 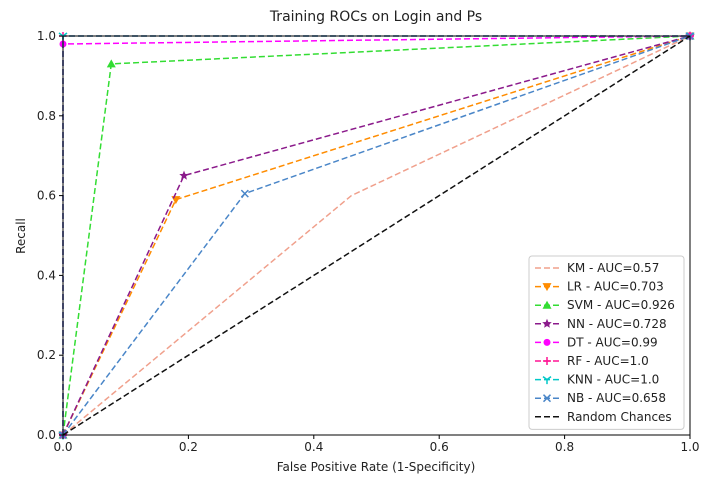 I want to click on legend-item: RF - AUC=1.0, so click(x=592, y=361).